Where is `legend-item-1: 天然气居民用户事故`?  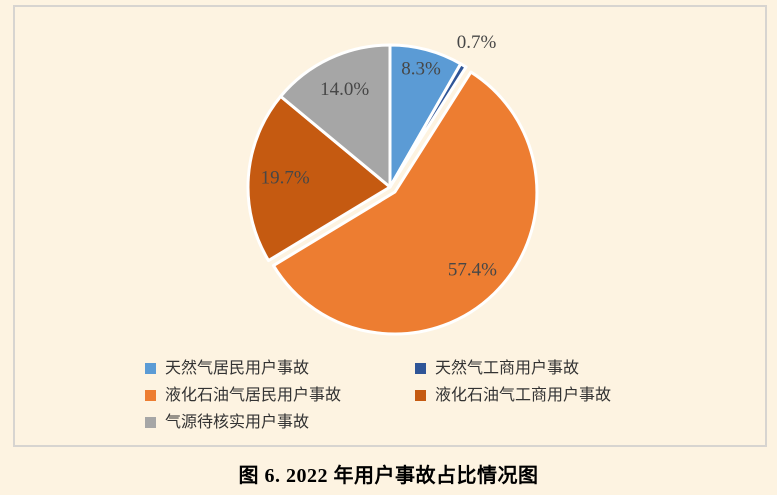
legend-item-1: 天然气居民用户事故 is located at coordinates (280, 368).